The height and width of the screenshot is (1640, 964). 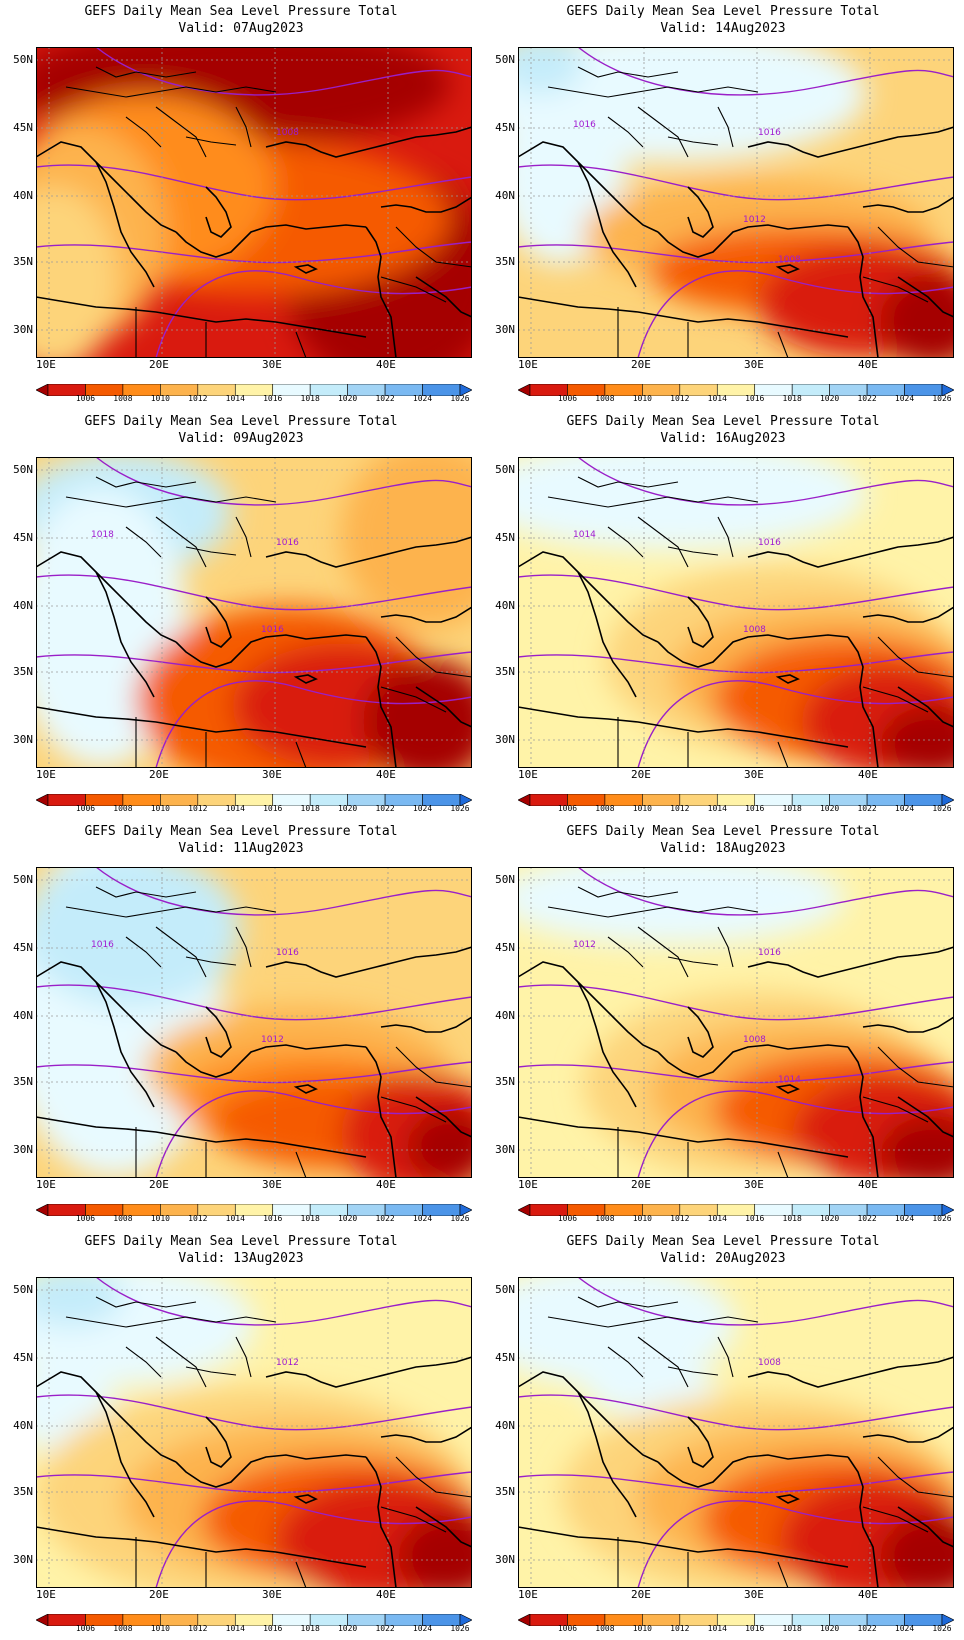 What do you see at coordinates (254, 1022) in the screenshot?
I see `pressure-map: 1016 1016 1012` at bounding box center [254, 1022].